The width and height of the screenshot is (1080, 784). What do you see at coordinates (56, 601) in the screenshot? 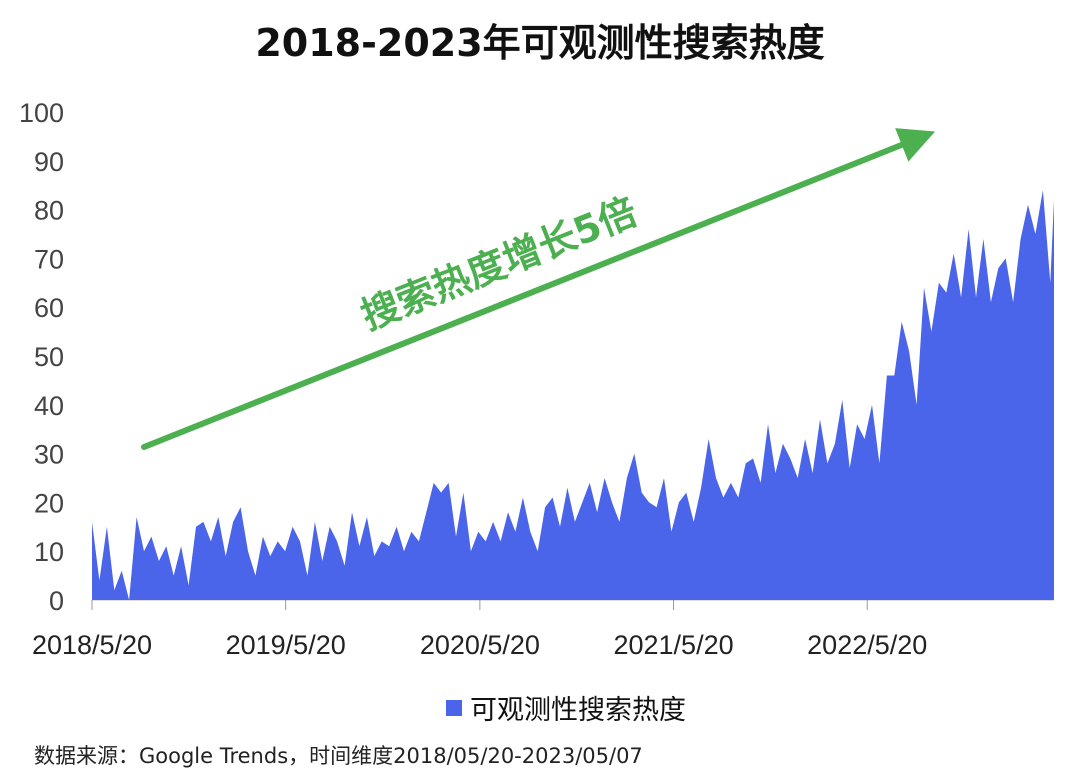
I see `y-tick-label: 0` at bounding box center [56, 601].